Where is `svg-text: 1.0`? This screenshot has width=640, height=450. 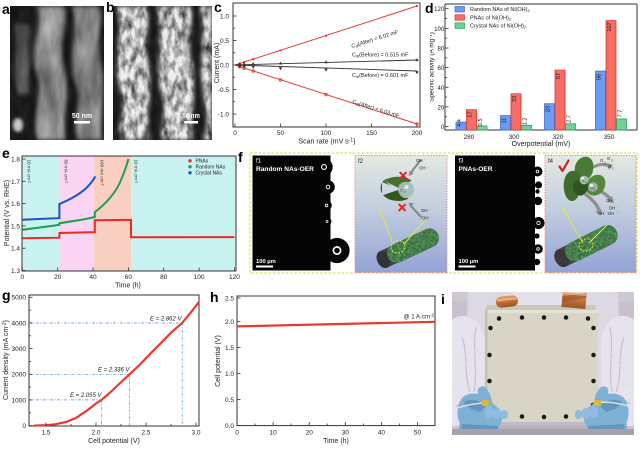
svg-text: 1.0 is located at coordinates (229, 374).